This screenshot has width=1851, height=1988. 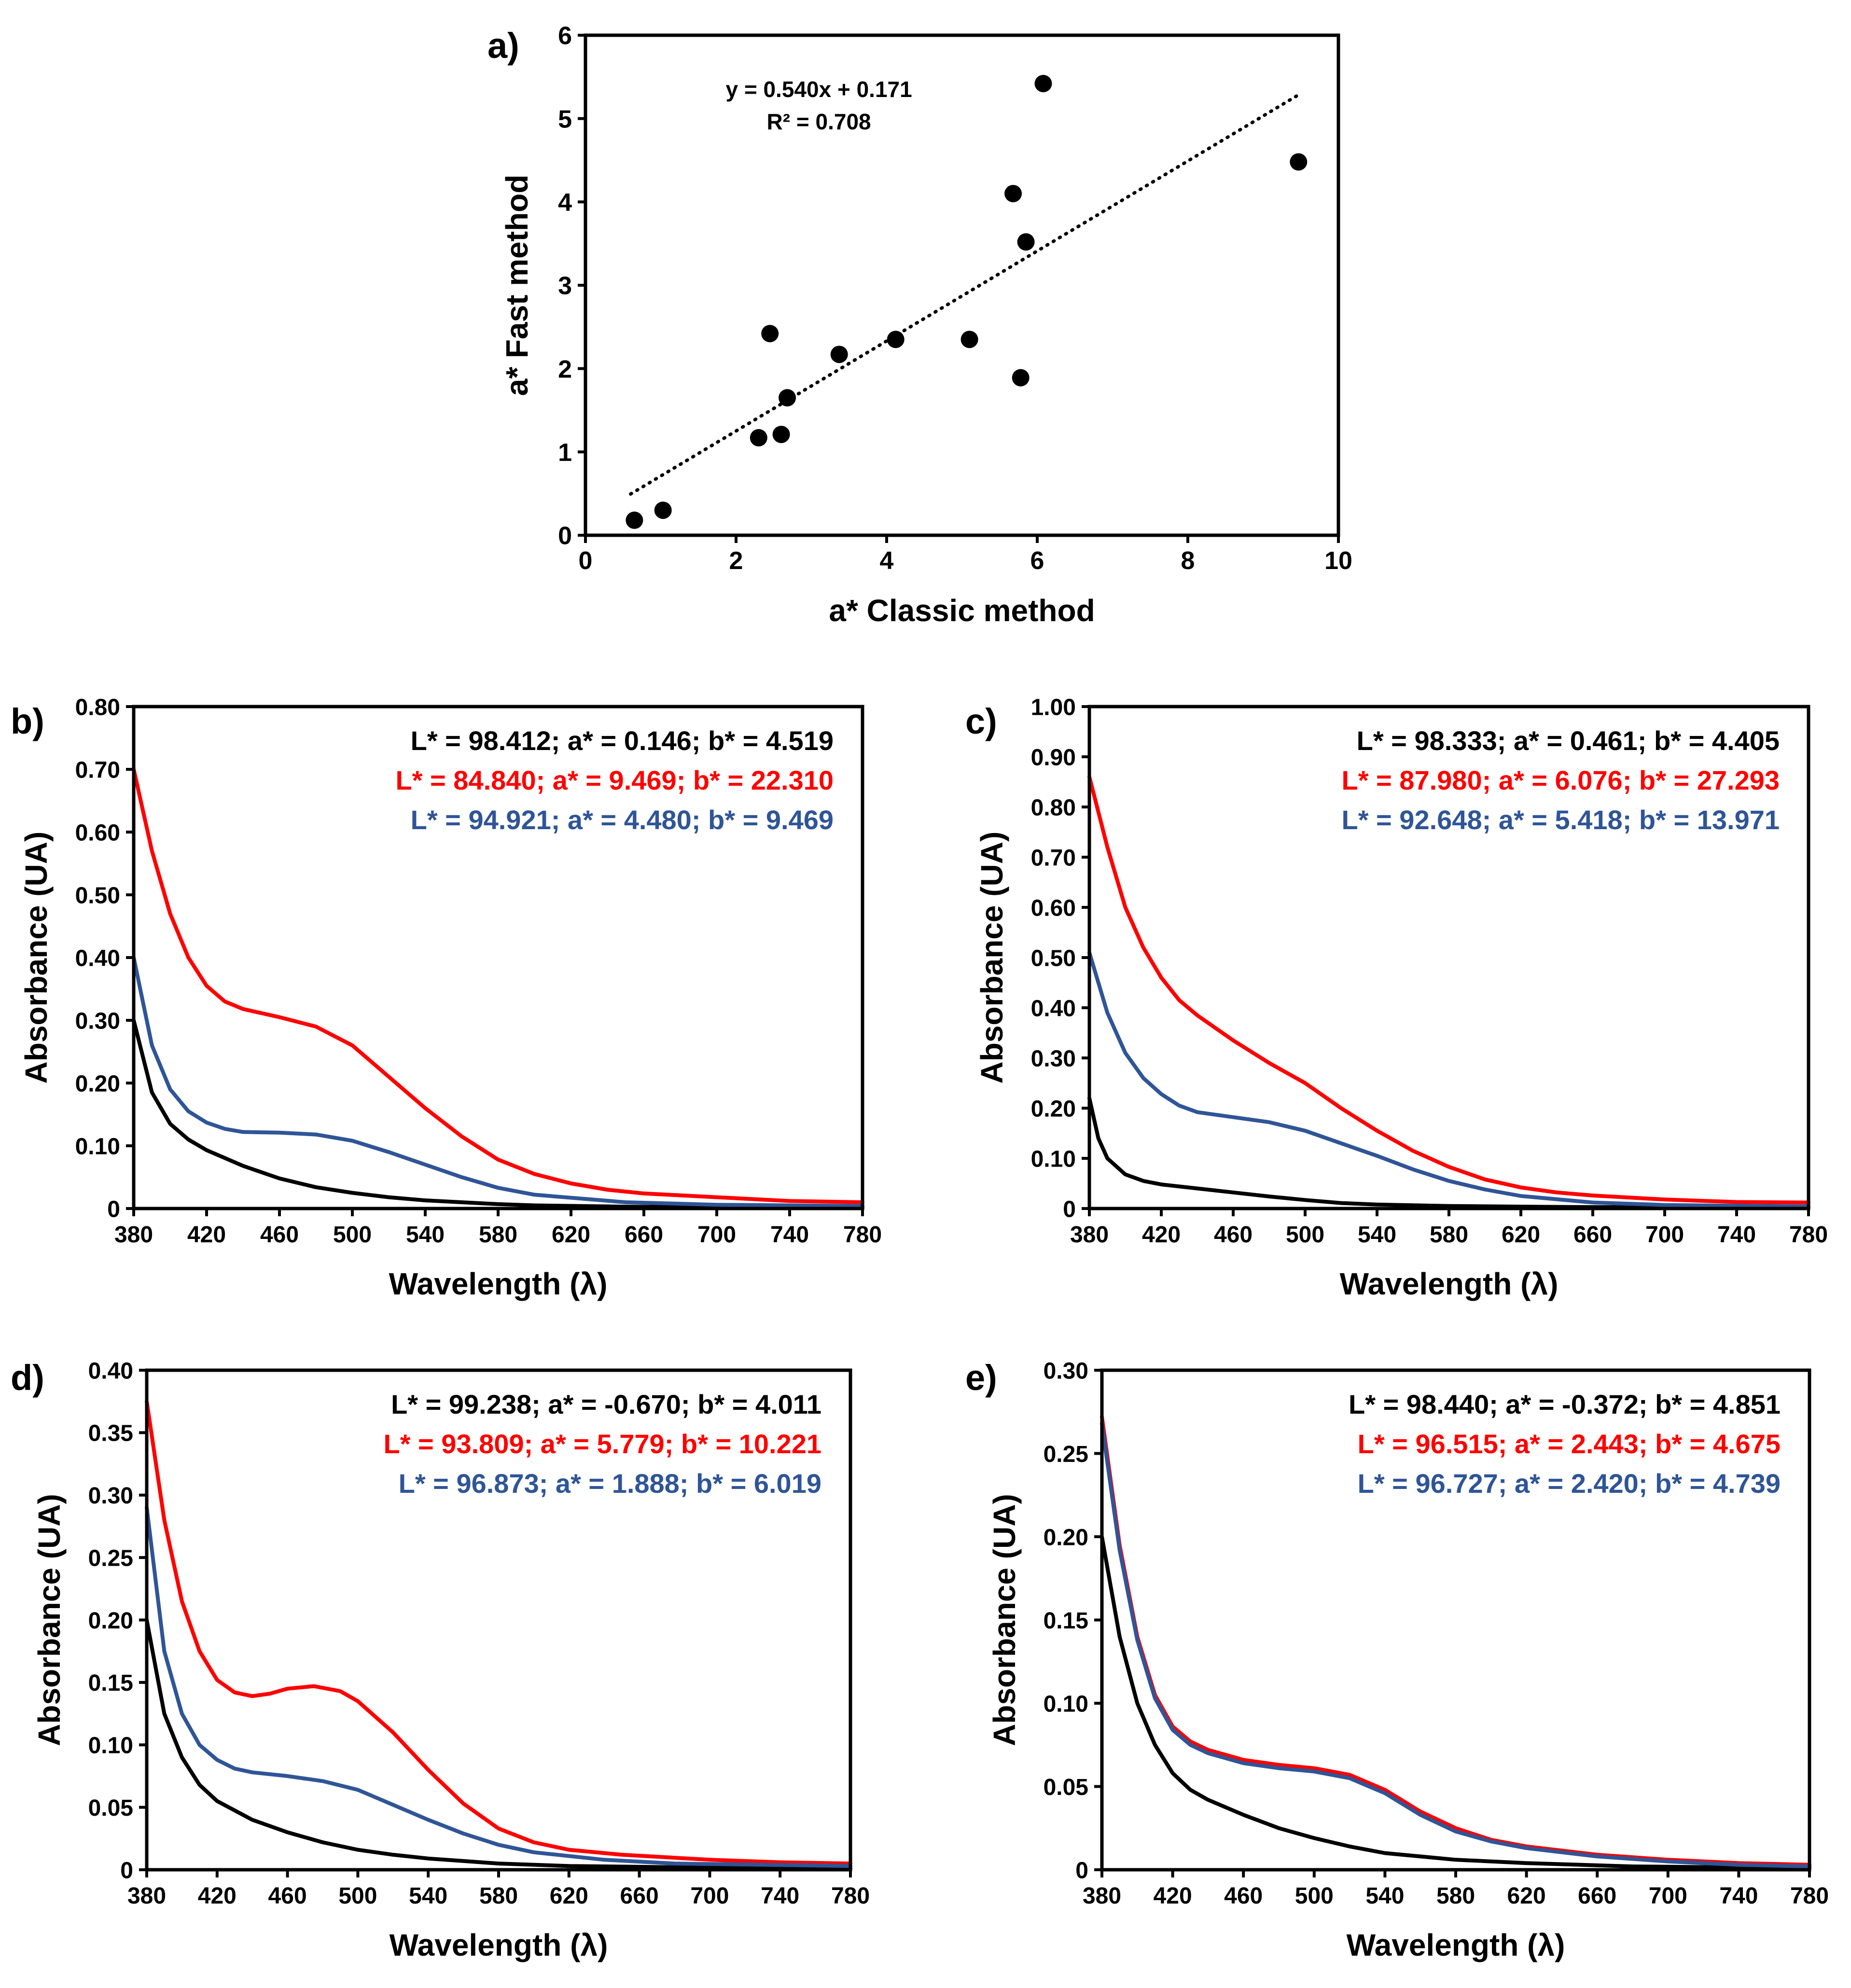 I want to click on legend-entry-2: L* = 87.980; a* = 6.076; b* = 27.293, so click(x=1560, y=780).